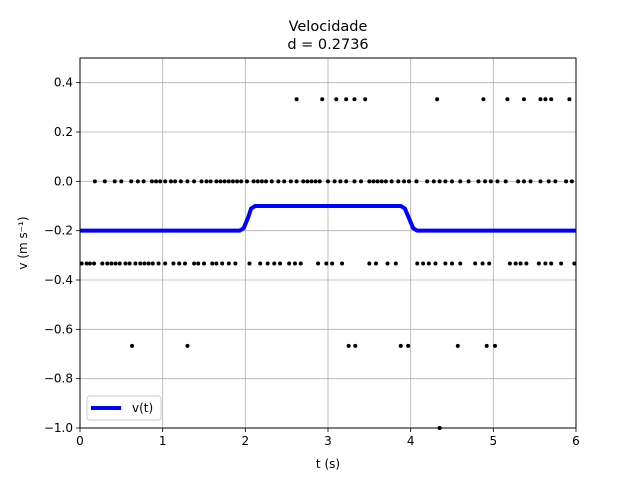 This screenshot has width=640, height=480. Describe the element at coordinates (327, 45) in the screenshot. I see `chart-subtitle: d = 0.2736` at that location.